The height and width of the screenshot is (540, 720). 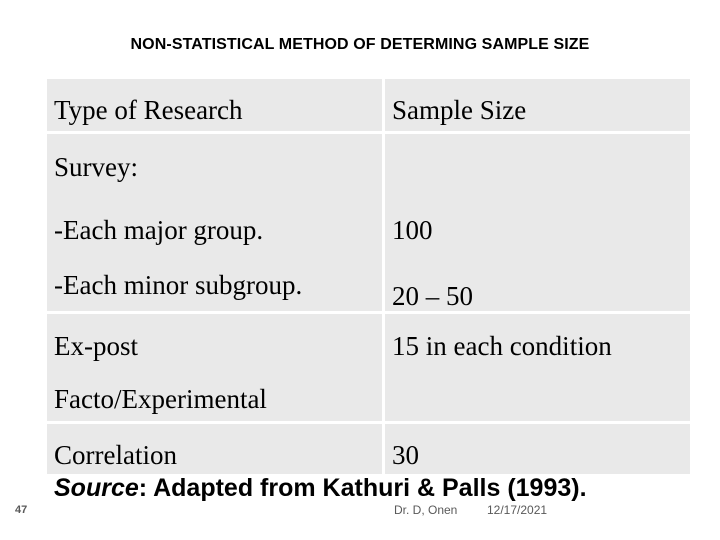 What do you see at coordinates (412, 230) in the screenshot?
I see `row-major-group-size: 100` at bounding box center [412, 230].